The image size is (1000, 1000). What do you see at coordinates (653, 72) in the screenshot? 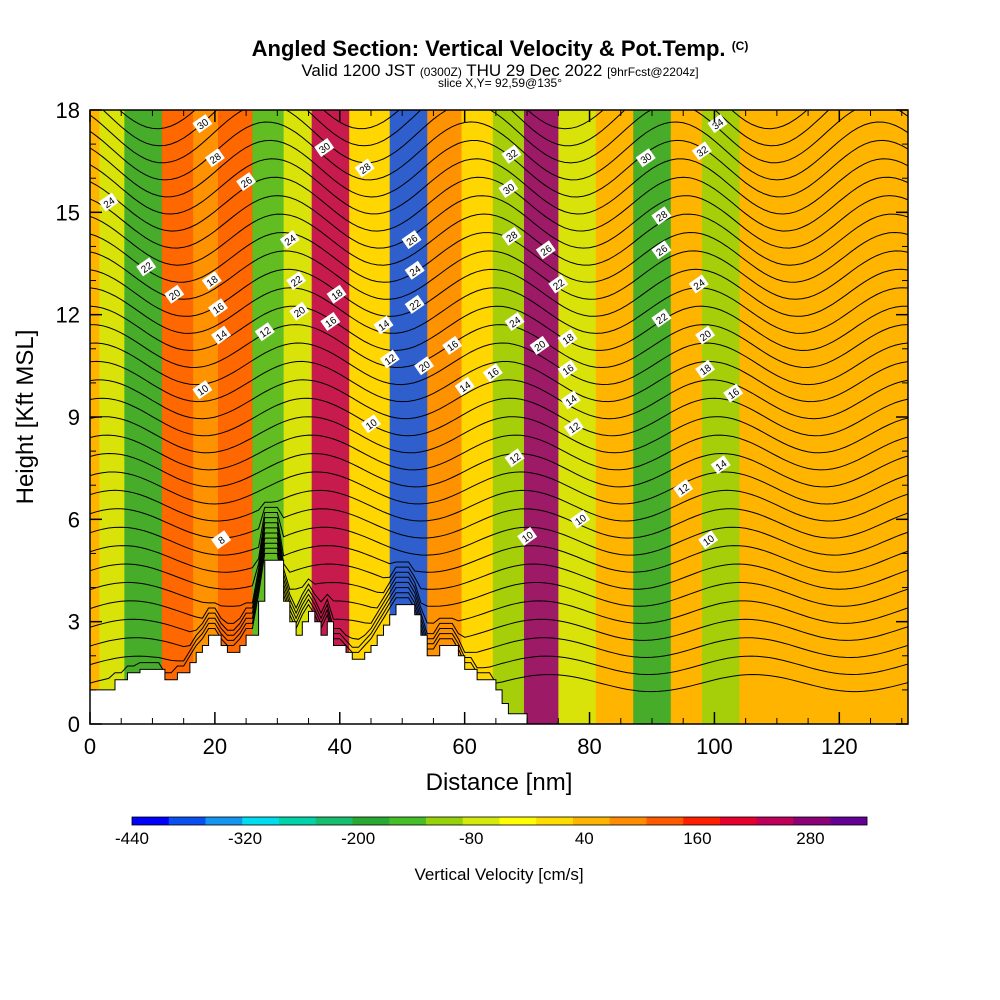
I see `forecast-info: [9hrFcst@2204z]` at bounding box center [653, 72].